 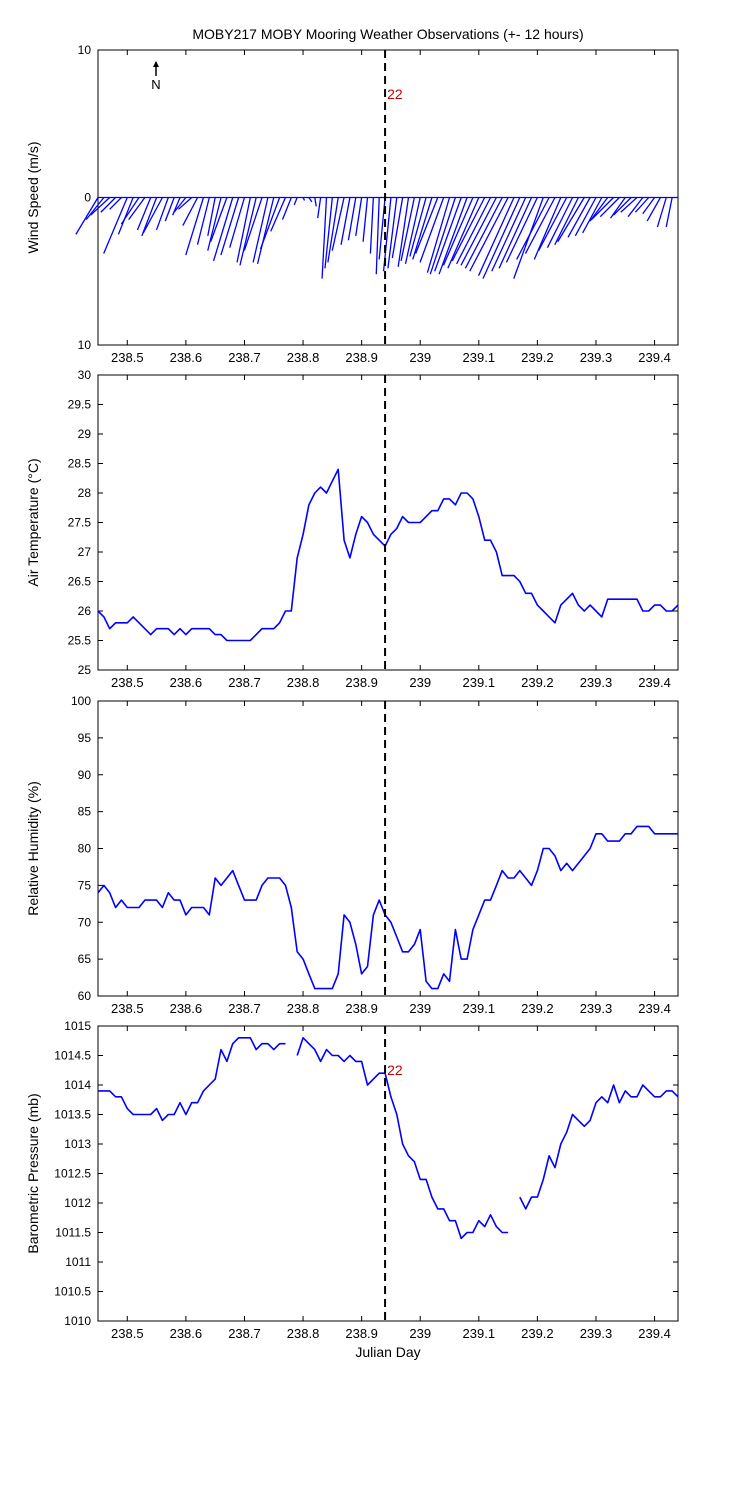 I want to click on y-axis-label: Wind Speed (m/s), so click(x=33, y=197).